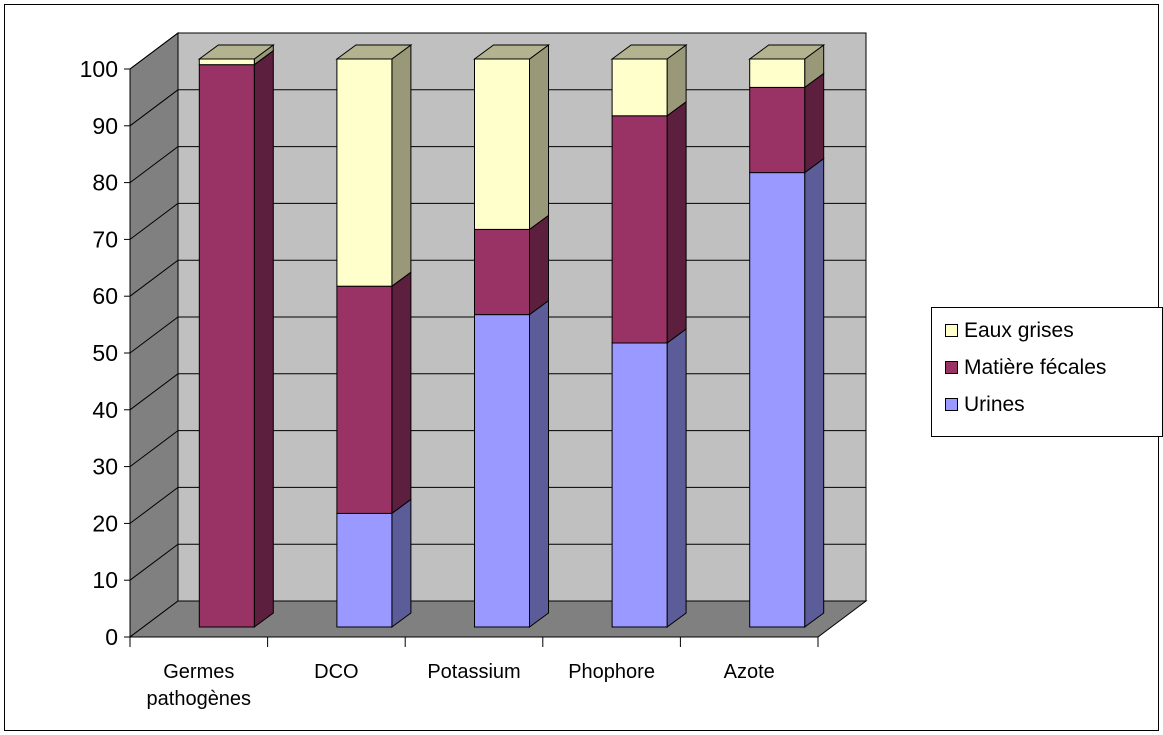 This screenshot has width=1163, height=735. I want to click on y-tick-label: 20, so click(105, 523).